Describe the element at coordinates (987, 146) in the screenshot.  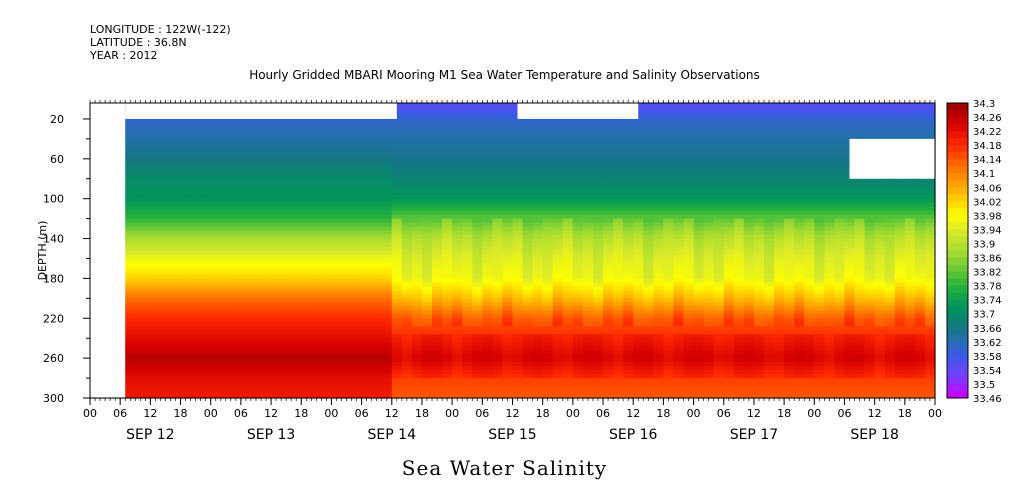
I see `colorbar-label: 34.18` at that location.